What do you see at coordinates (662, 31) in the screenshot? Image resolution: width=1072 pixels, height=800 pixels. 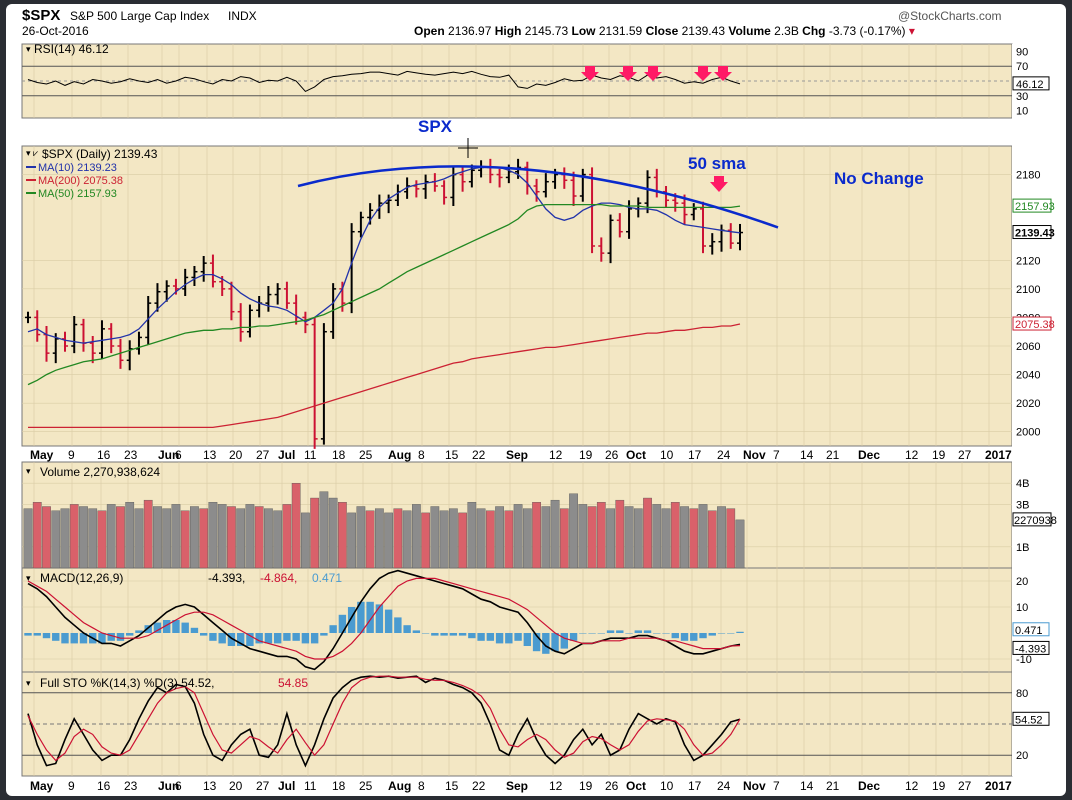 I see `close-label: Close` at bounding box center [662, 31].